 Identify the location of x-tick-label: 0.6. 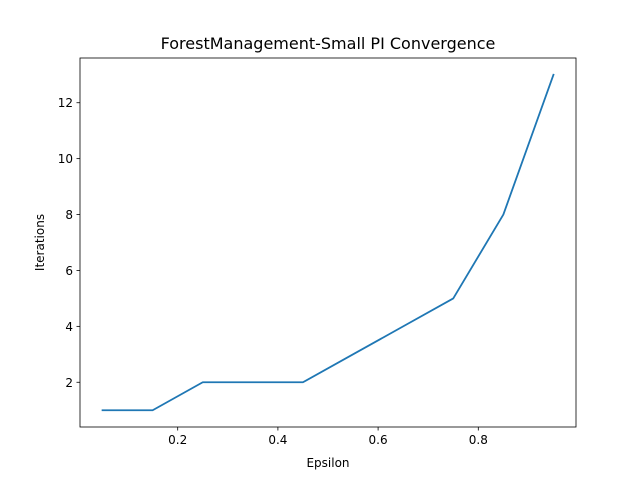
(378, 440).